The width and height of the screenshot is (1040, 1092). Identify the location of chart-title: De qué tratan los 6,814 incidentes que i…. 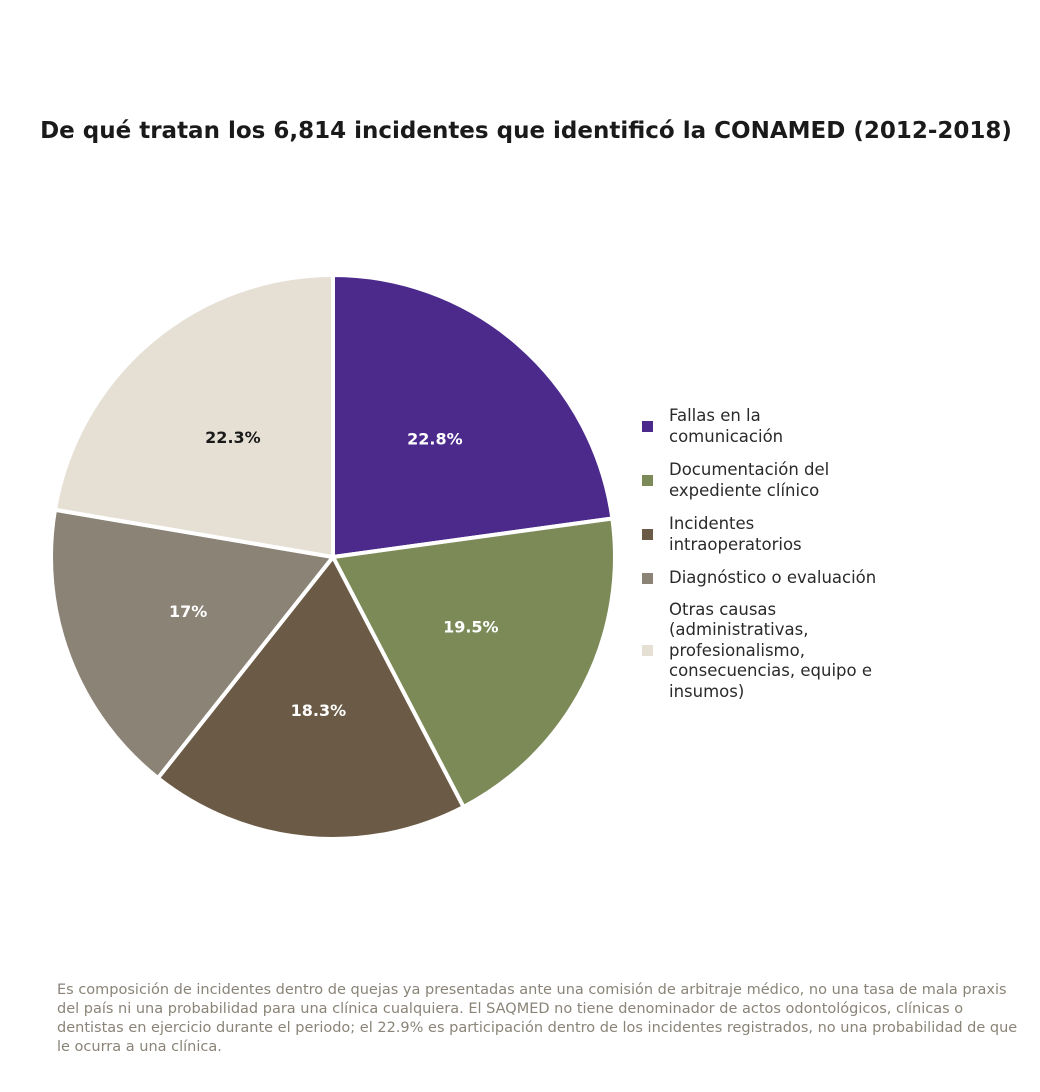
(526, 131).